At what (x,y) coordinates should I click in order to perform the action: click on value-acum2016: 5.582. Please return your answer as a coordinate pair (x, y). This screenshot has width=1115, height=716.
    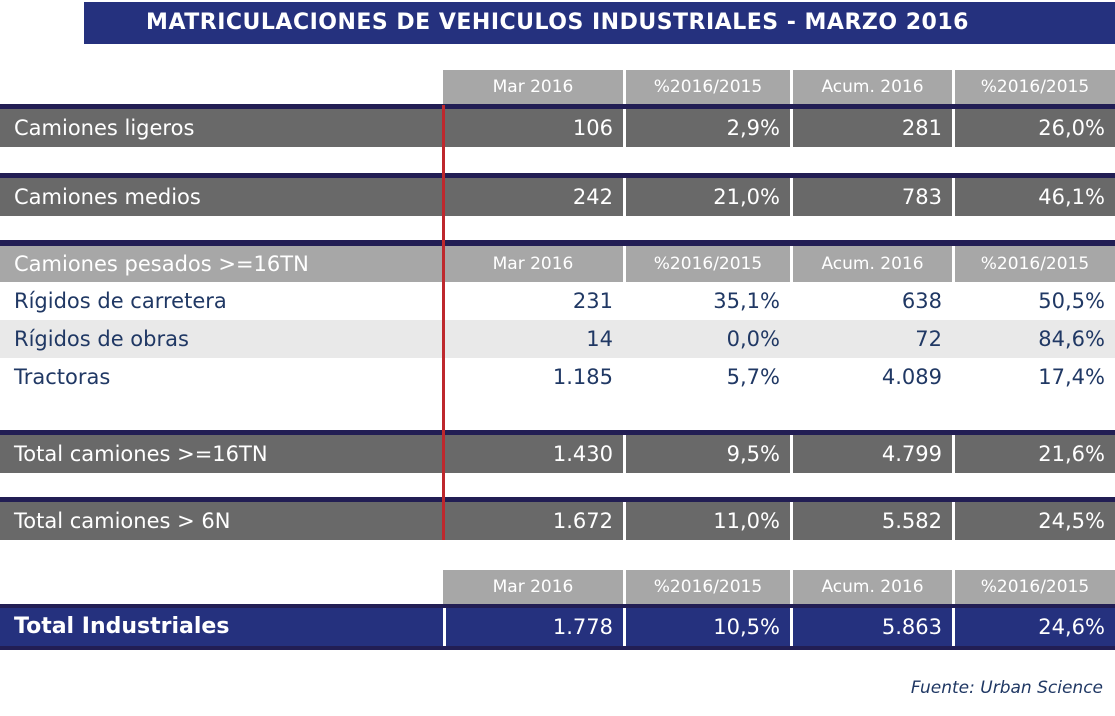
    Looking at the image, I should click on (871, 521).